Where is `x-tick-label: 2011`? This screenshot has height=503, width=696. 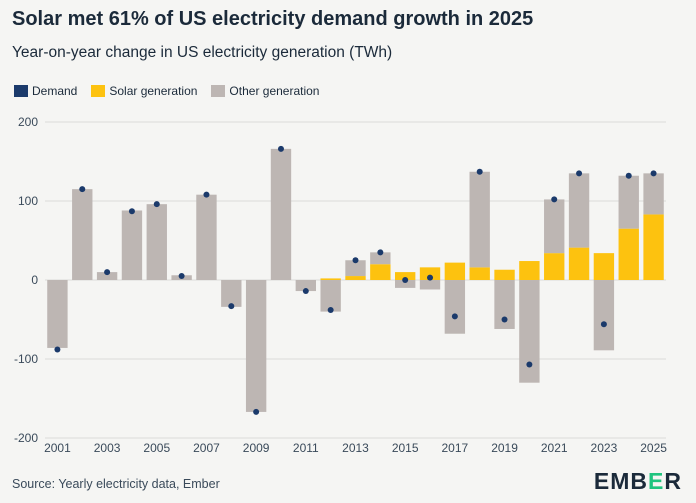 x-tick-label: 2011 is located at coordinates (306, 448).